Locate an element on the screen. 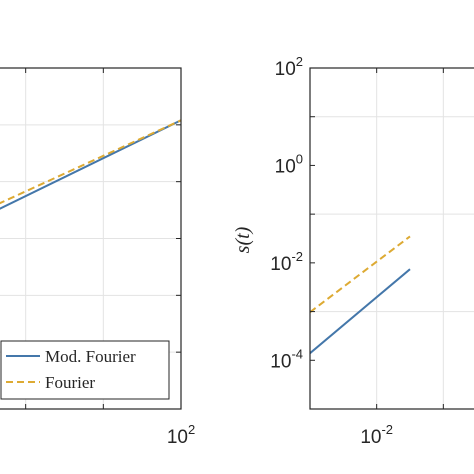 The height and width of the screenshot is (474, 474). y-tick-label: 10⁻² is located at coordinates (286, 262).